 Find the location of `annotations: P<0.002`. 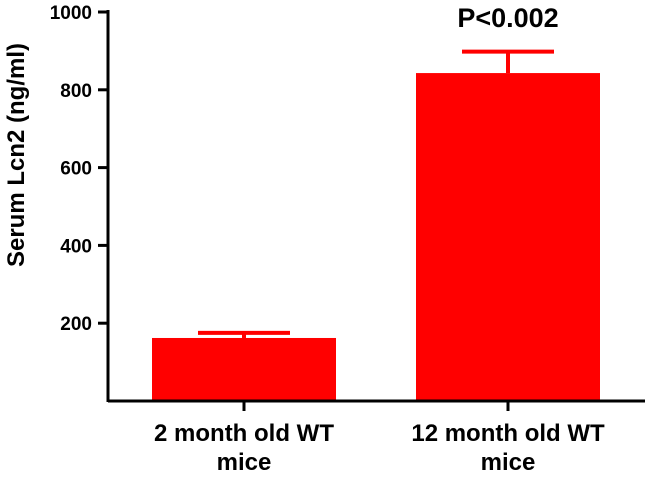

annotations: P<0.002 is located at coordinates (507, 18).